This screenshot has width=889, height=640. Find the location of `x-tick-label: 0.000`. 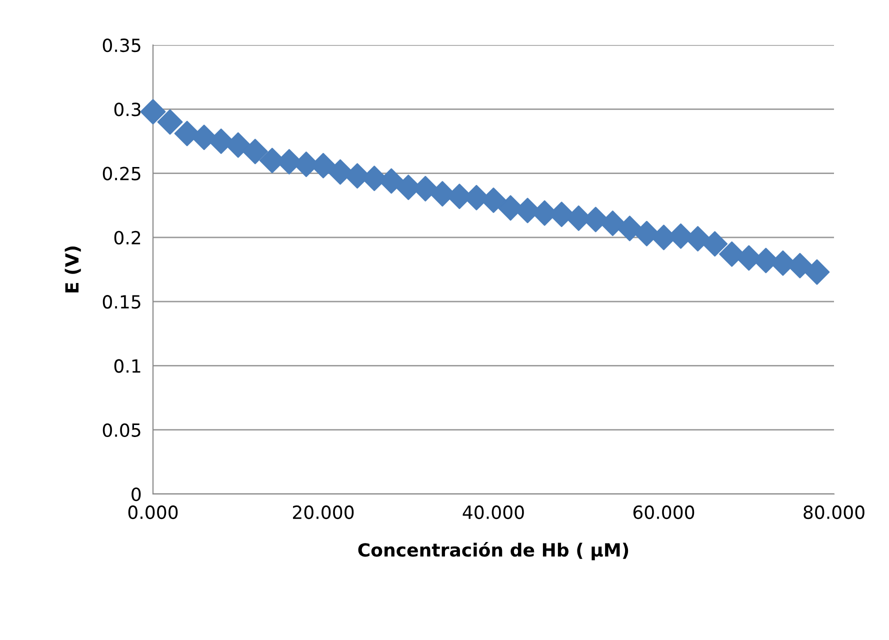

x-tick-label: 0.000 is located at coordinates (153, 512).